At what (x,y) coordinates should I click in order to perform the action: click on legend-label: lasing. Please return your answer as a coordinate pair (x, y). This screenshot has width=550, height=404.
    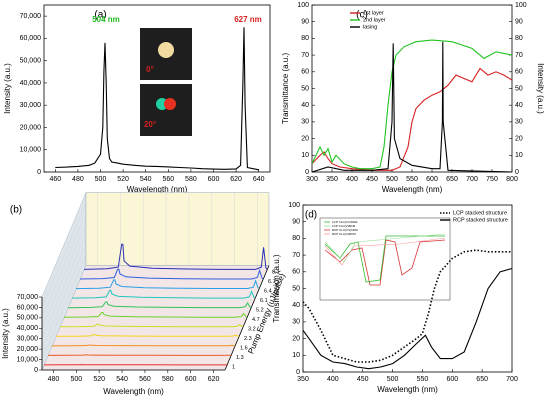
    Looking at the image, I should click on (370, 27).